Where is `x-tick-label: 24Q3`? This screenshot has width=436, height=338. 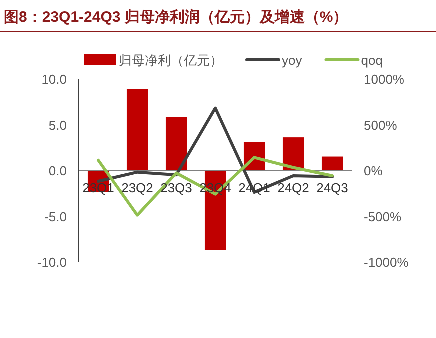
x-tick-label: 24Q3 is located at coordinates (332, 188).